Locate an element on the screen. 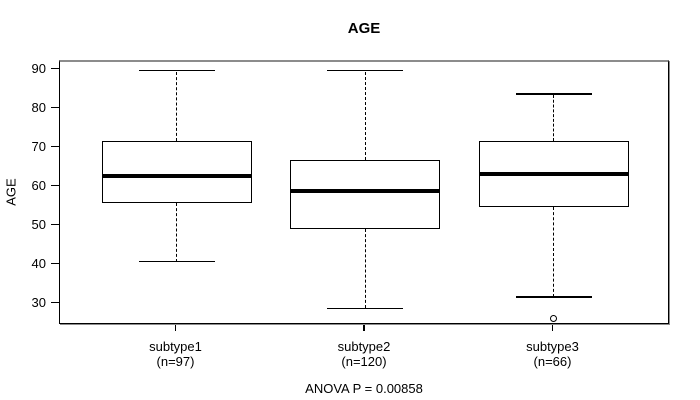 This screenshot has width=700, height=400. chart-title: AGE is located at coordinates (364, 28).